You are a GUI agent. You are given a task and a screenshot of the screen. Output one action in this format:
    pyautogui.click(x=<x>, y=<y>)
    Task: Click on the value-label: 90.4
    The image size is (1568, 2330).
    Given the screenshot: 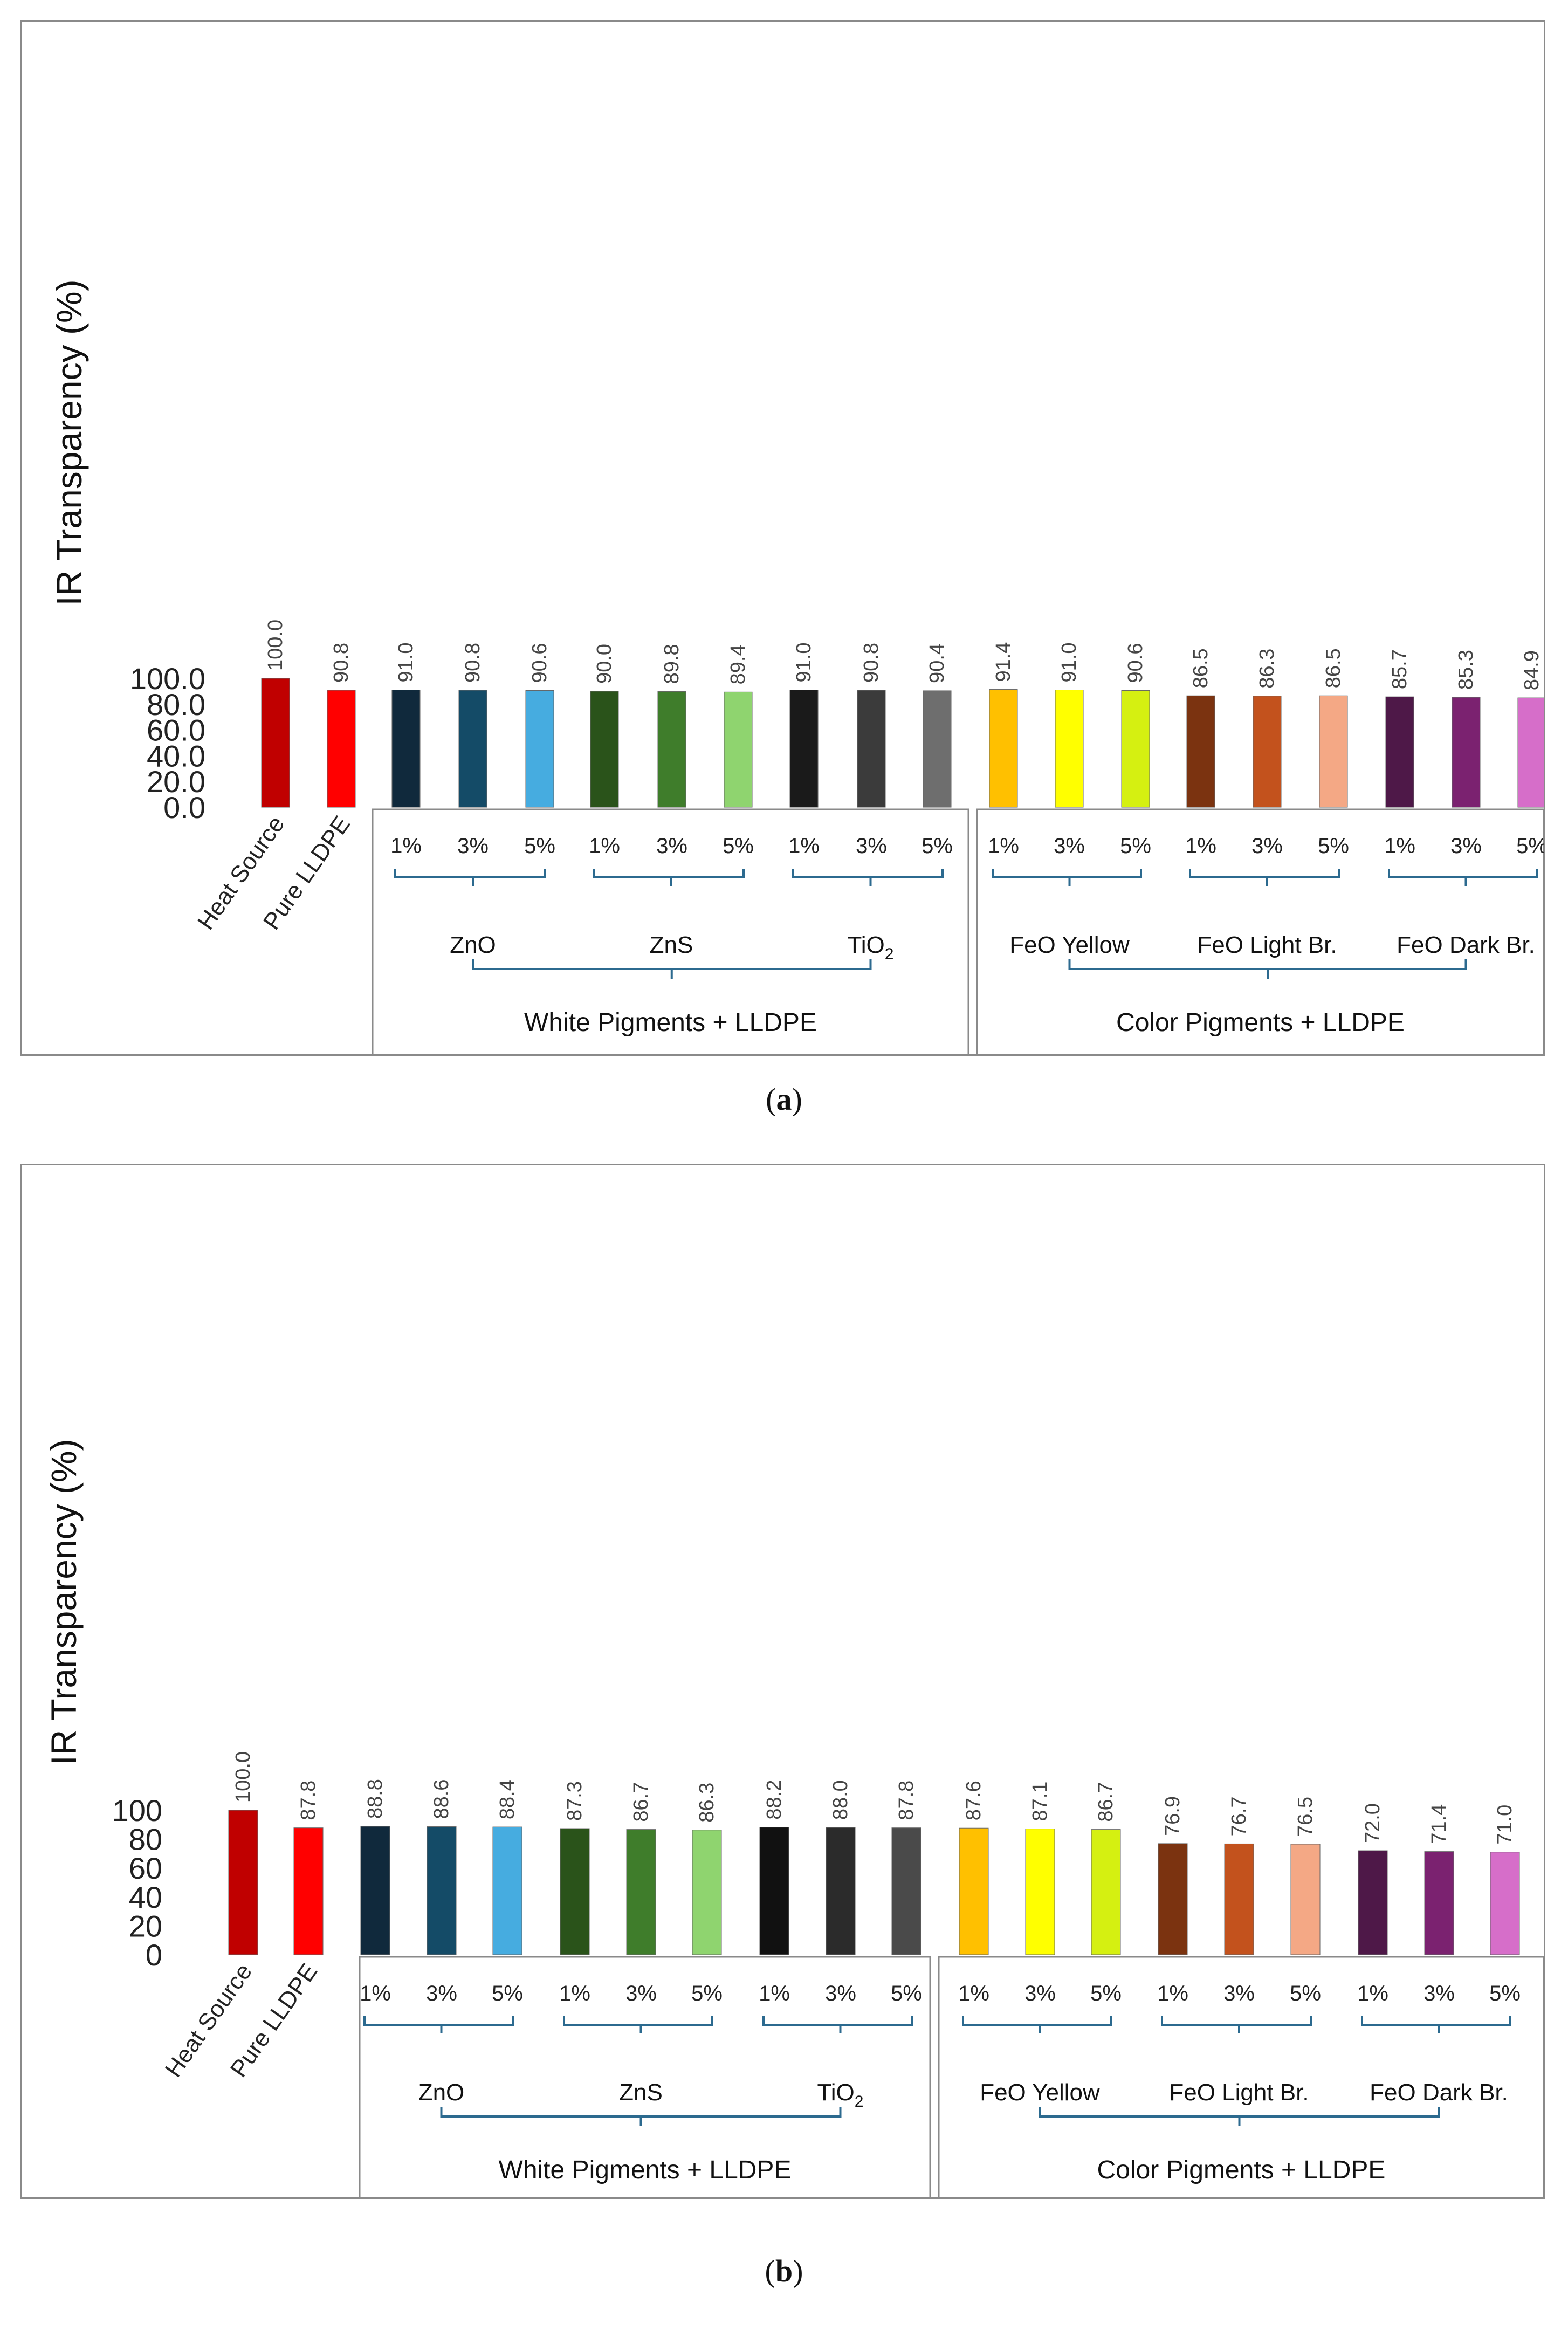 What is the action you would take?
    pyautogui.click(x=937, y=663)
    